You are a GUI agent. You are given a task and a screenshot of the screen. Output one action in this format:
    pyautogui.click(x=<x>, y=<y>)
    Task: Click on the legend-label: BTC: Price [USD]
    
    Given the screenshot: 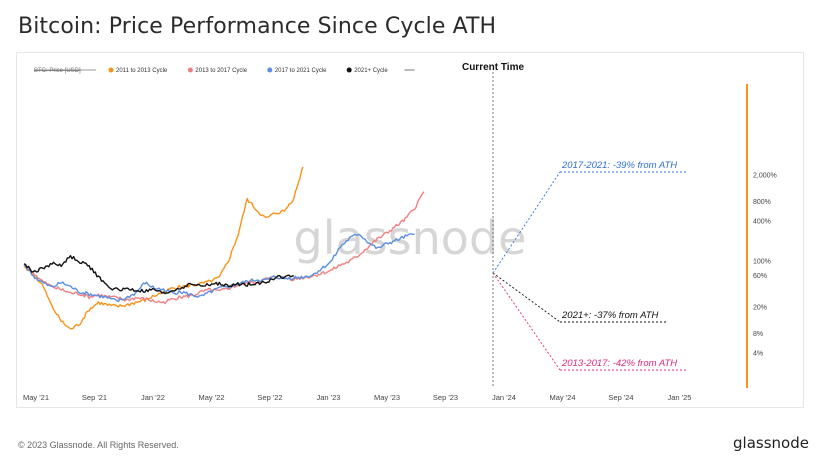 What is the action you would take?
    pyautogui.click(x=57, y=71)
    